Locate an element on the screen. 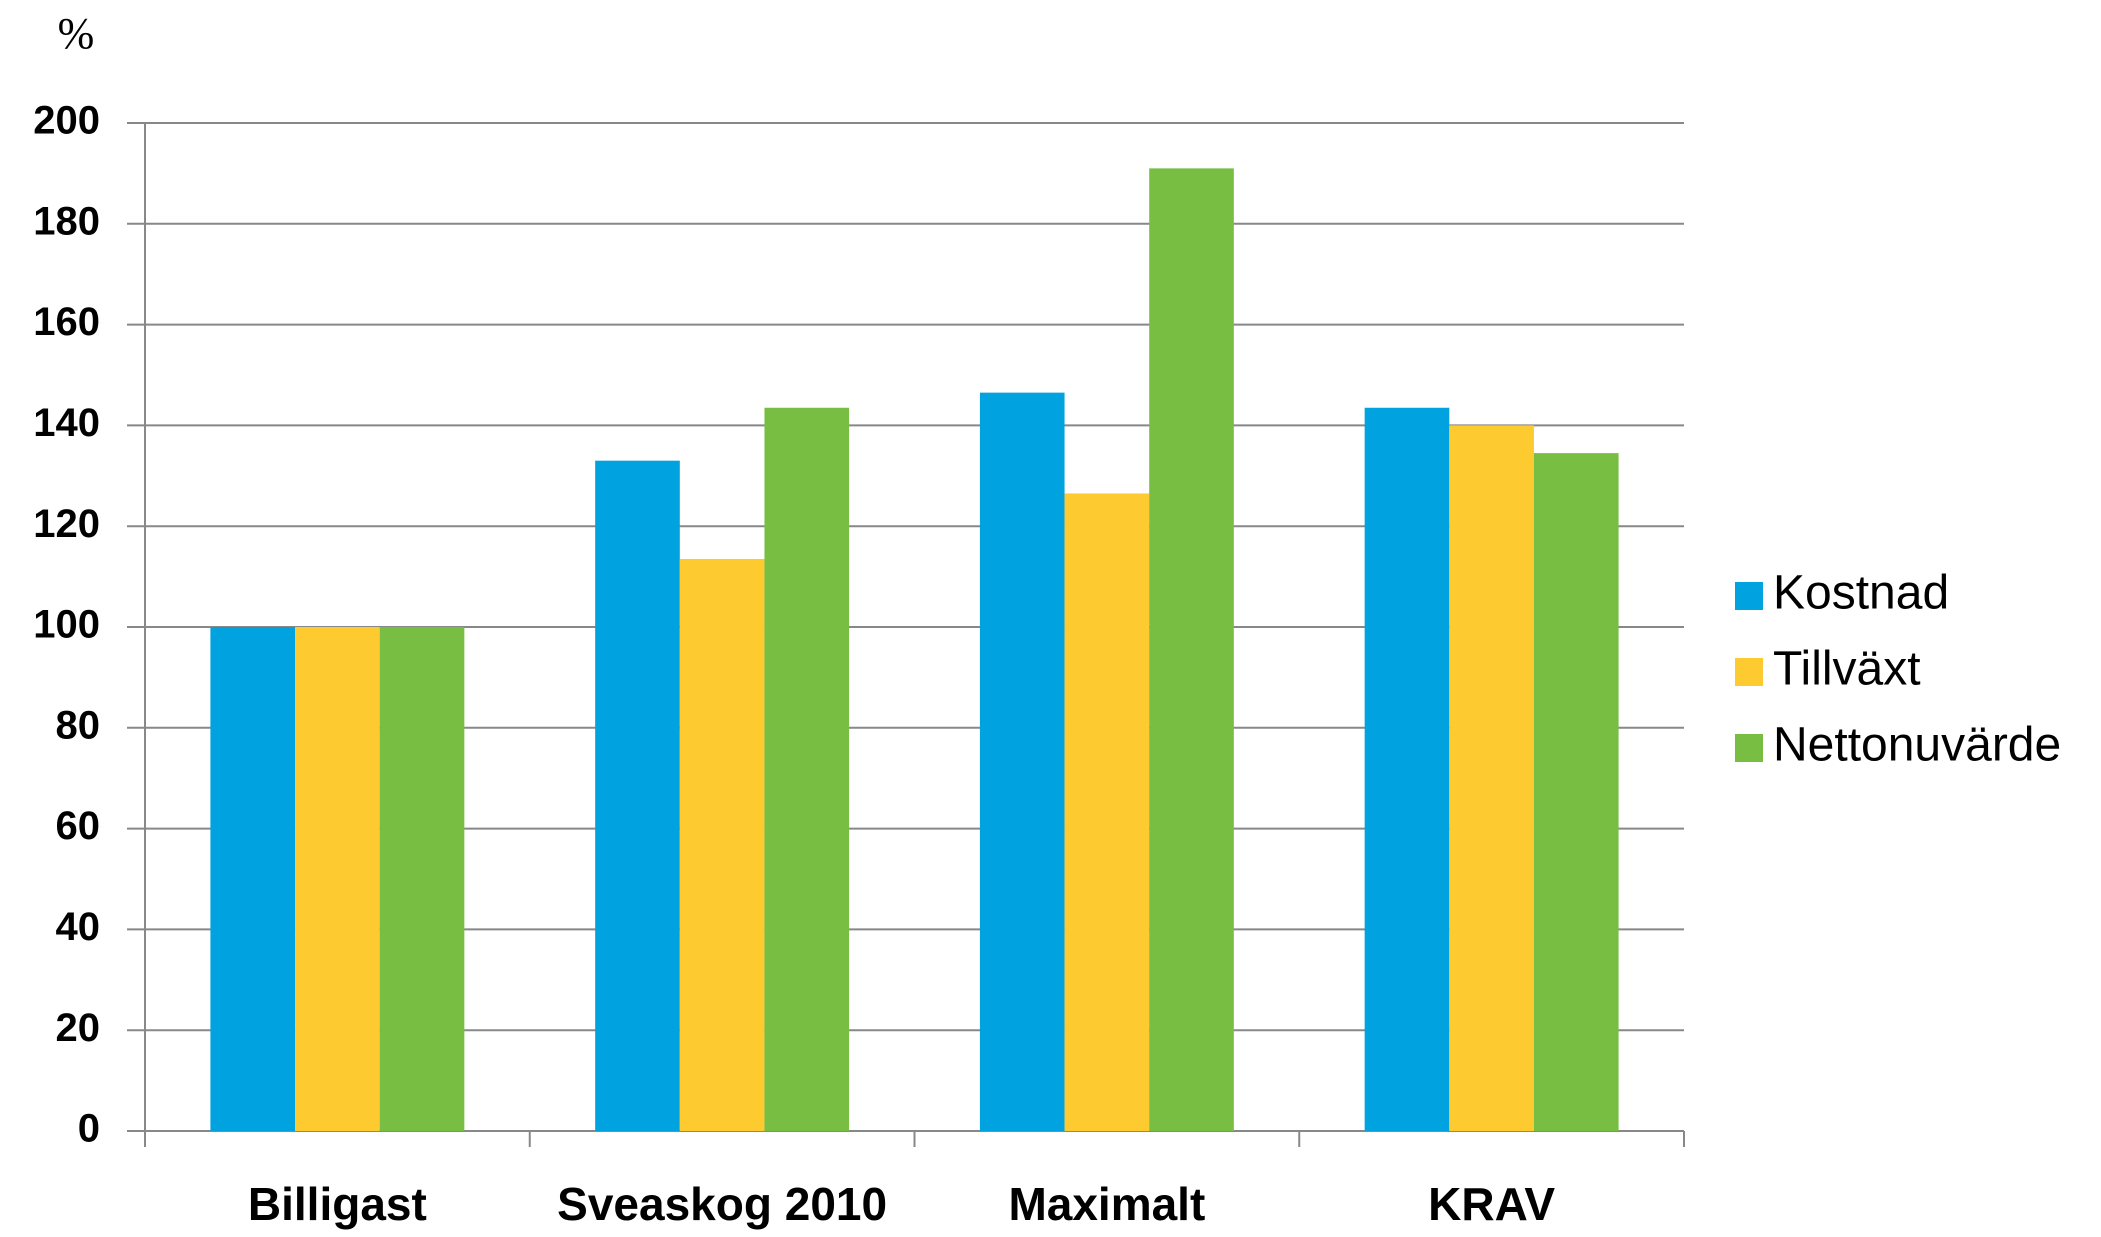 The height and width of the screenshot is (1237, 2101). y-tick-label: 80 is located at coordinates (78, 725).